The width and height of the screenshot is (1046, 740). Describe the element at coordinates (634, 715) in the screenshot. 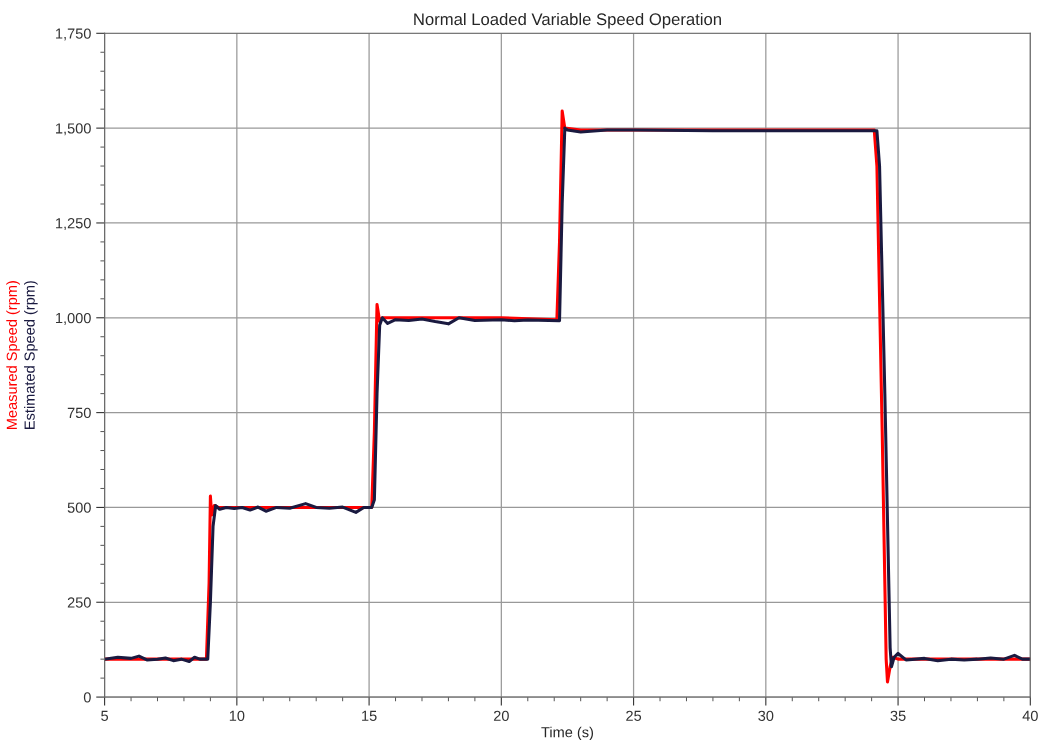

I see `x-tick-label: 25` at that location.